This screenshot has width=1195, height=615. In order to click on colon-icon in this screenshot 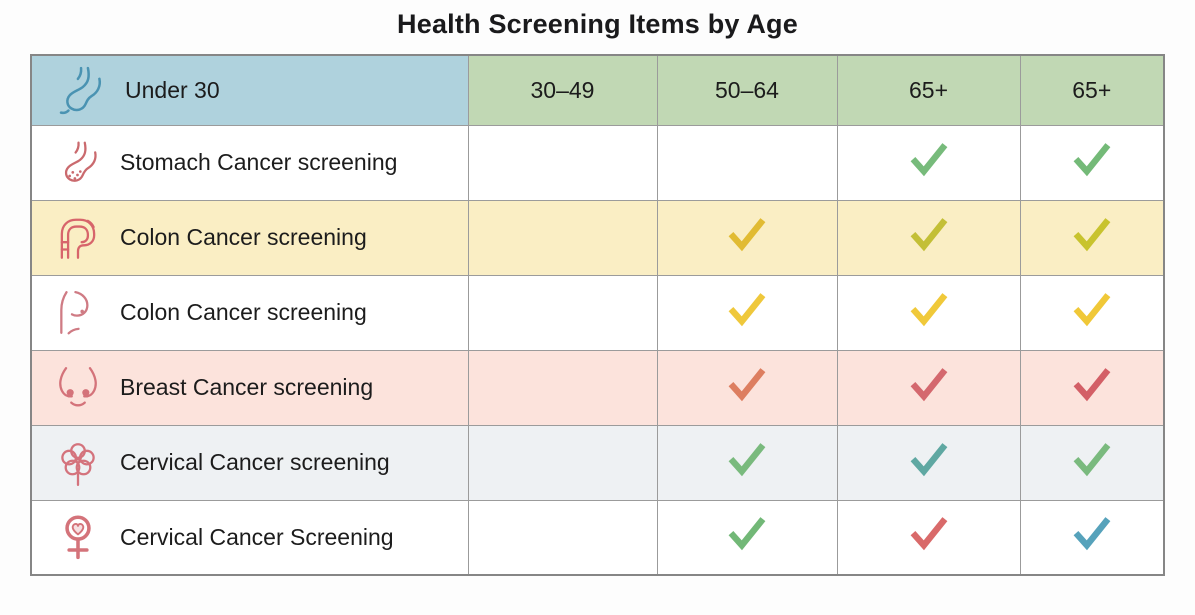, I will do `click(78, 238)`.